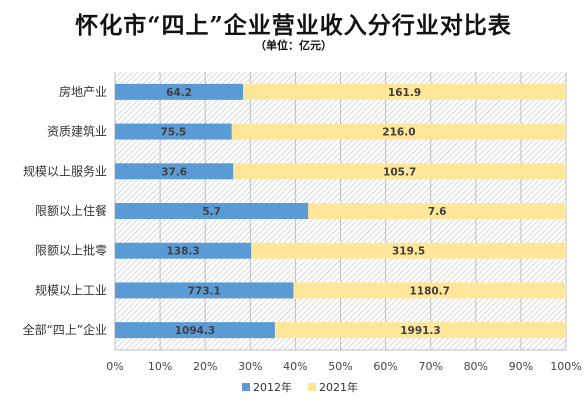 The width and height of the screenshot is (587, 413). Describe the element at coordinates (293, 45) in the screenshot. I see `chart-subtitle: （单位：亿元）` at that location.